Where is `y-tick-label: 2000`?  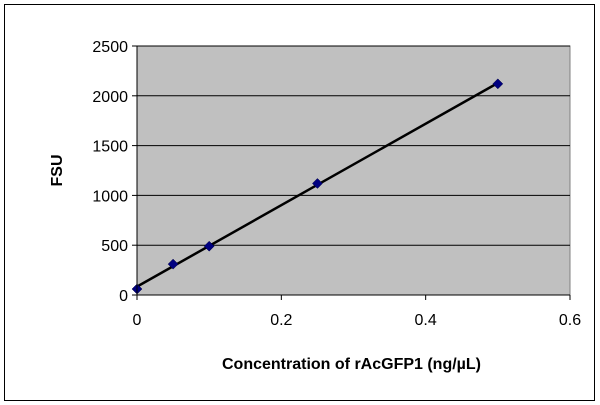
y-tick-label: 2000 is located at coordinates (110, 97).